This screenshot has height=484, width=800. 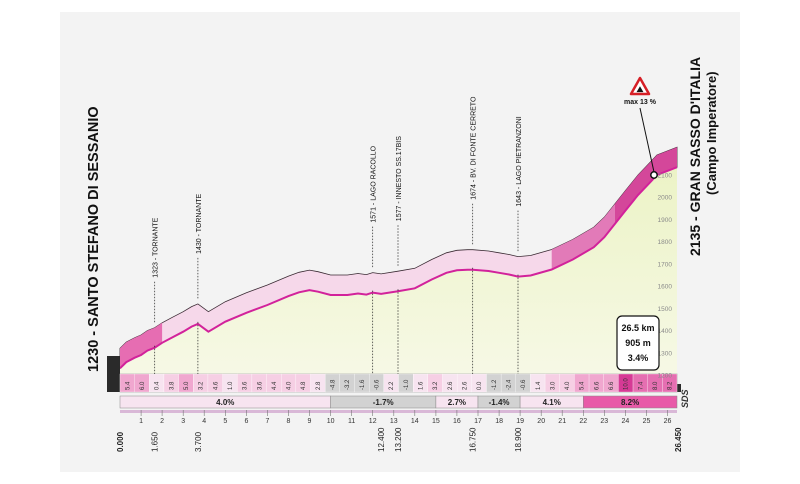 What do you see at coordinates (518, 439) in the screenshot?
I see `km-mark-label: 18.900` at bounding box center [518, 439].